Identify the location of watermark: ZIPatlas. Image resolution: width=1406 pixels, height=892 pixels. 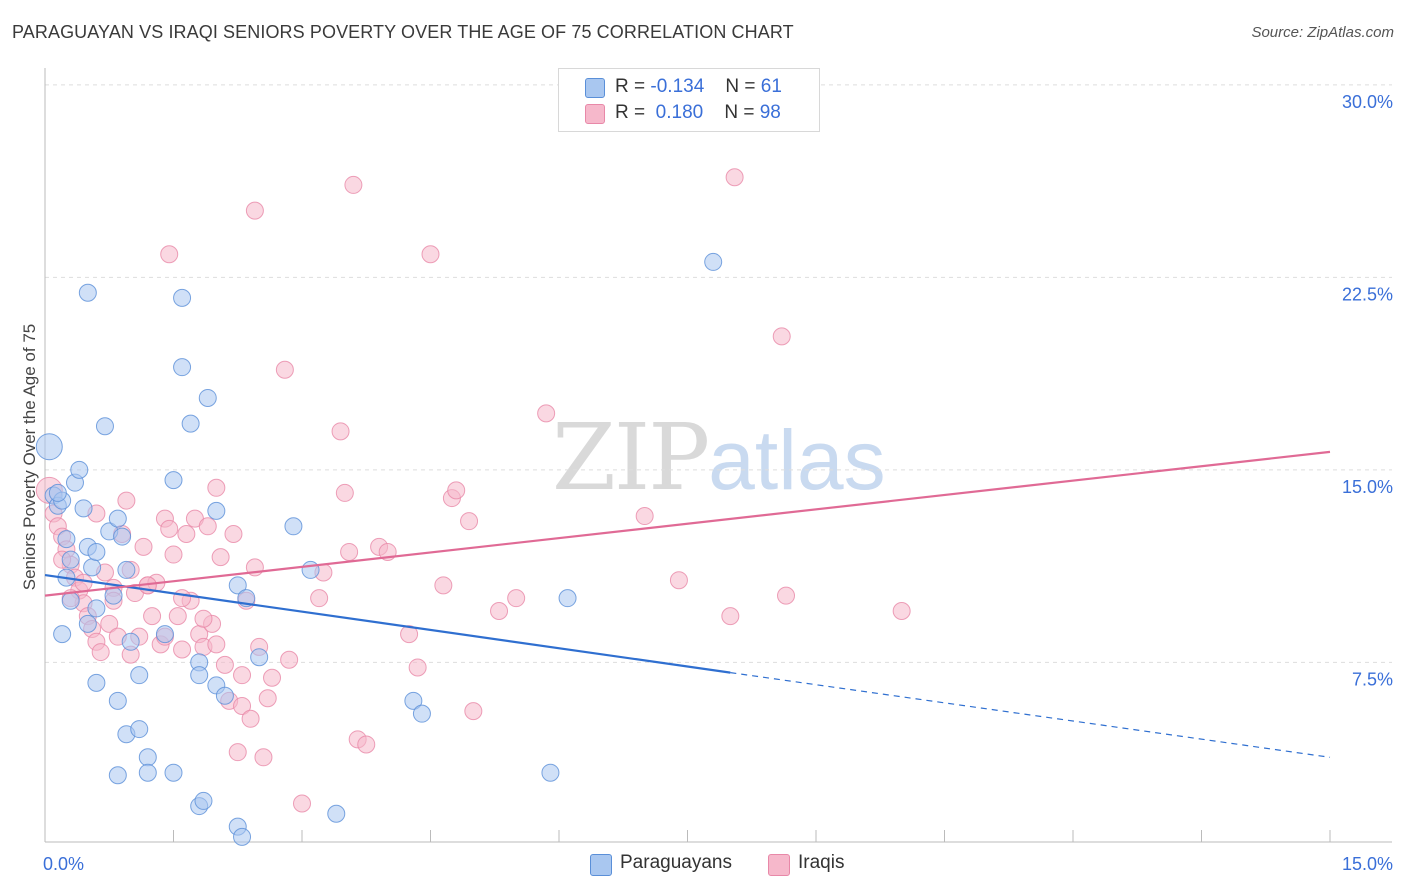
(719, 457).